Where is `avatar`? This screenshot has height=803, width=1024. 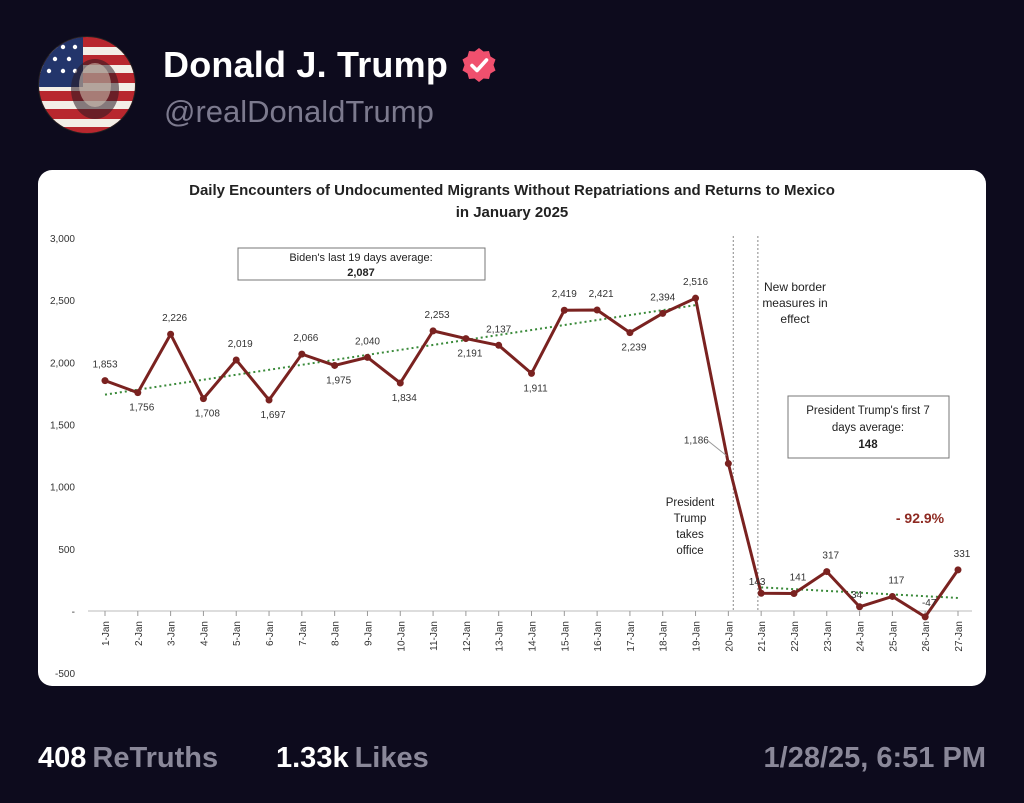 avatar is located at coordinates (87, 85).